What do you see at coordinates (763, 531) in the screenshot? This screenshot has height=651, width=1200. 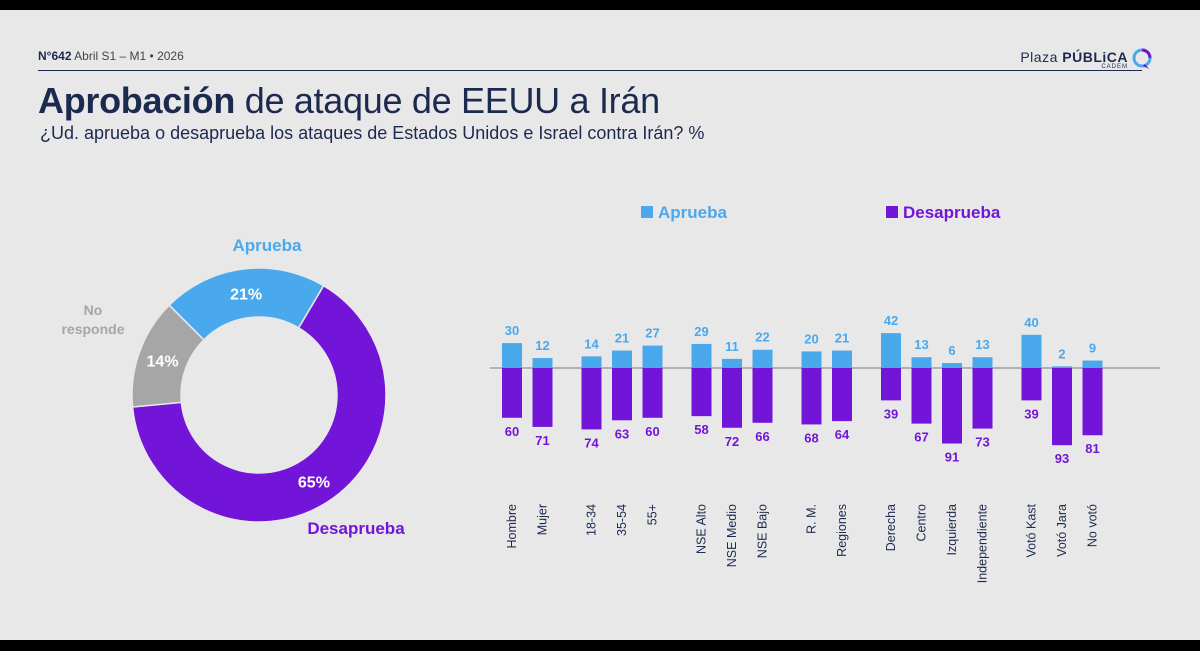 I see `category-label: NSE Bajo` at bounding box center [763, 531].